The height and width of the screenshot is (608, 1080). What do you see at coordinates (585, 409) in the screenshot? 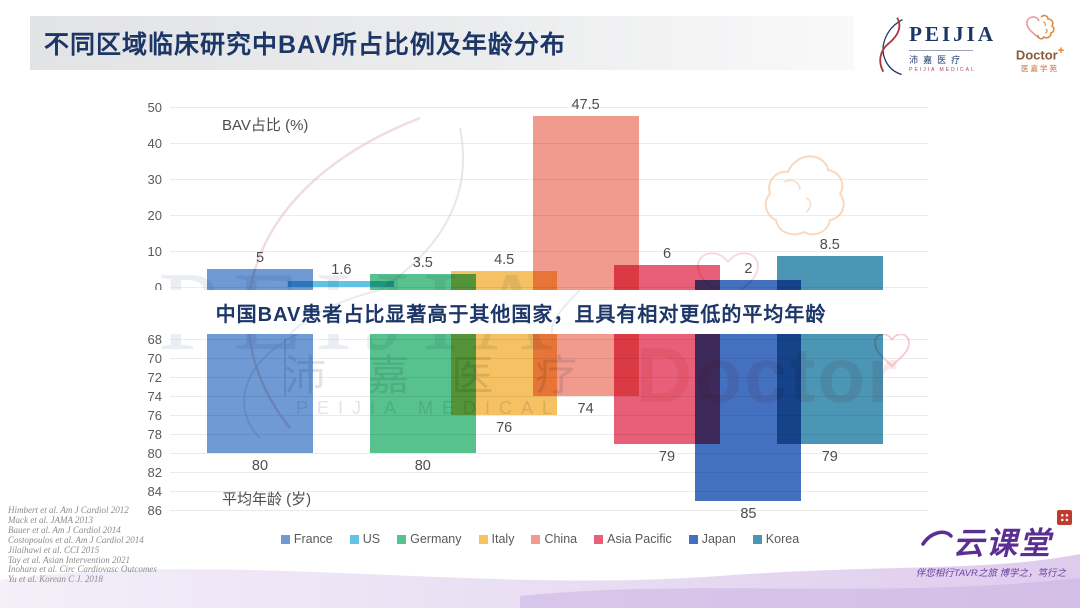
I see `value-label-age-china: 74` at bounding box center [585, 409].